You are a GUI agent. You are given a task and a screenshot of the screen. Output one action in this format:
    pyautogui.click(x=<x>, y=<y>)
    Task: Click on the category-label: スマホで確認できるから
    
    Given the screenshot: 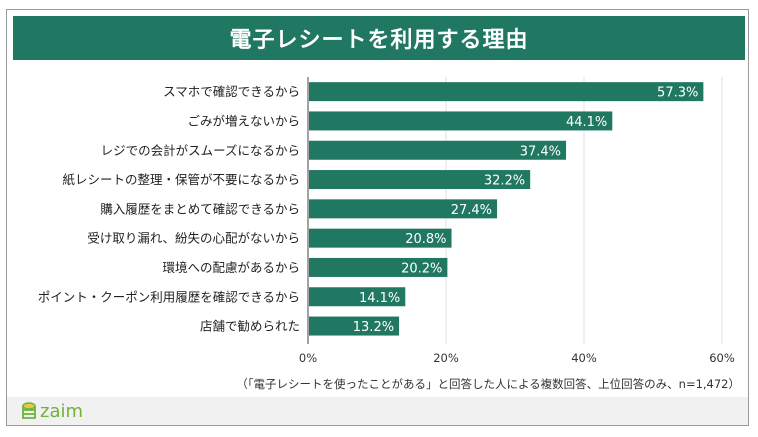 What is the action you would take?
    pyautogui.click(x=231, y=91)
    